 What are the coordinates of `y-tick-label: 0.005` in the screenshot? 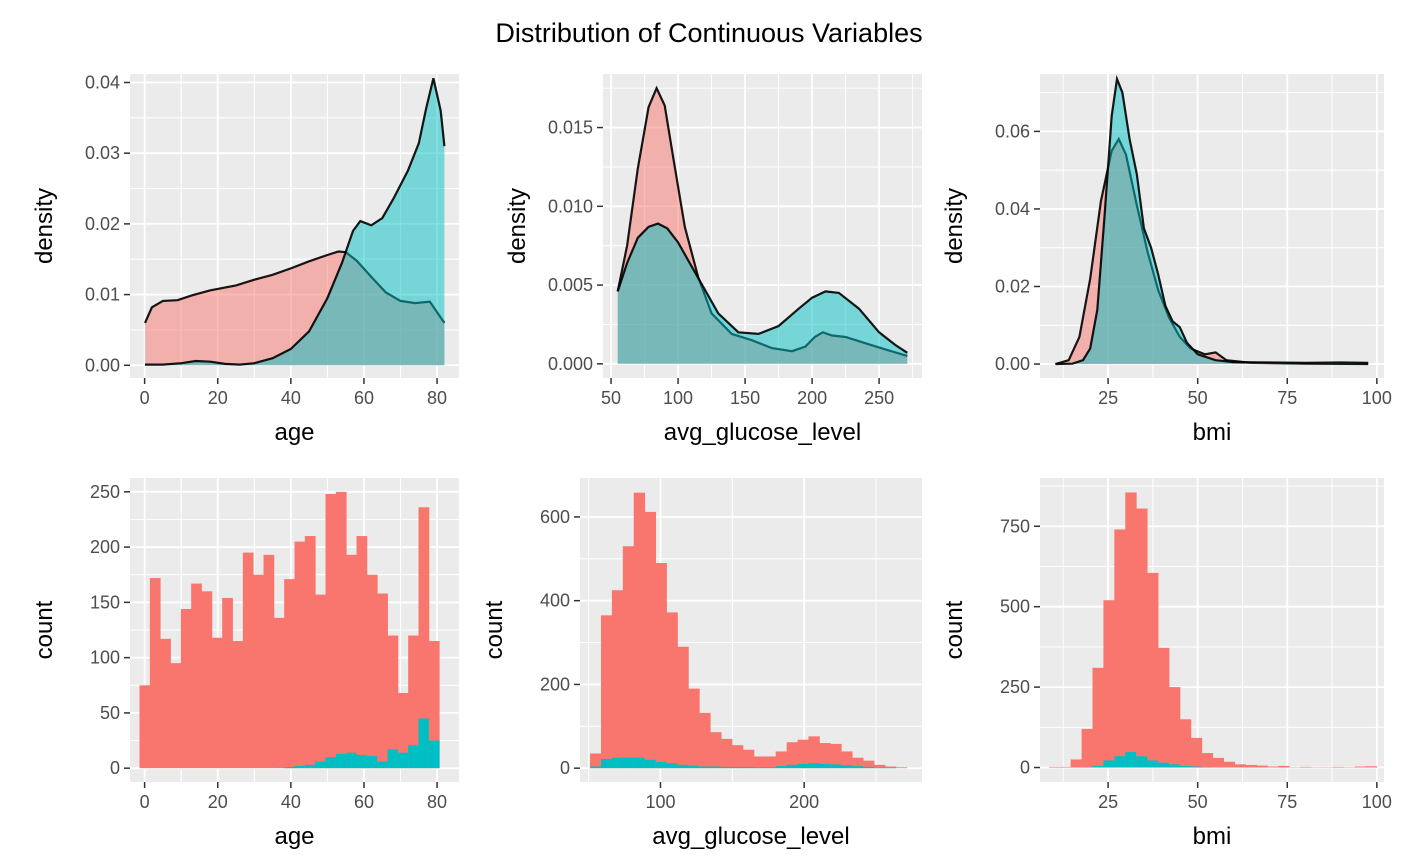 It's located at (570, 285).